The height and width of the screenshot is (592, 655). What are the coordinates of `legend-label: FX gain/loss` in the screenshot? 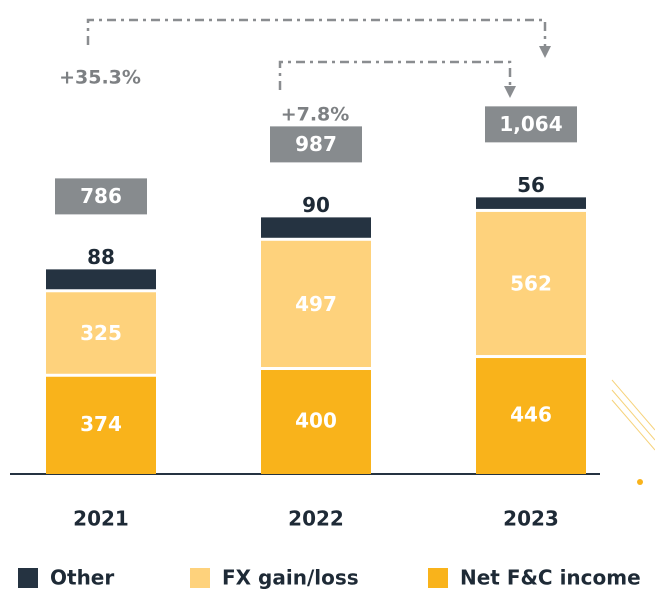 It's located at (290, 578).